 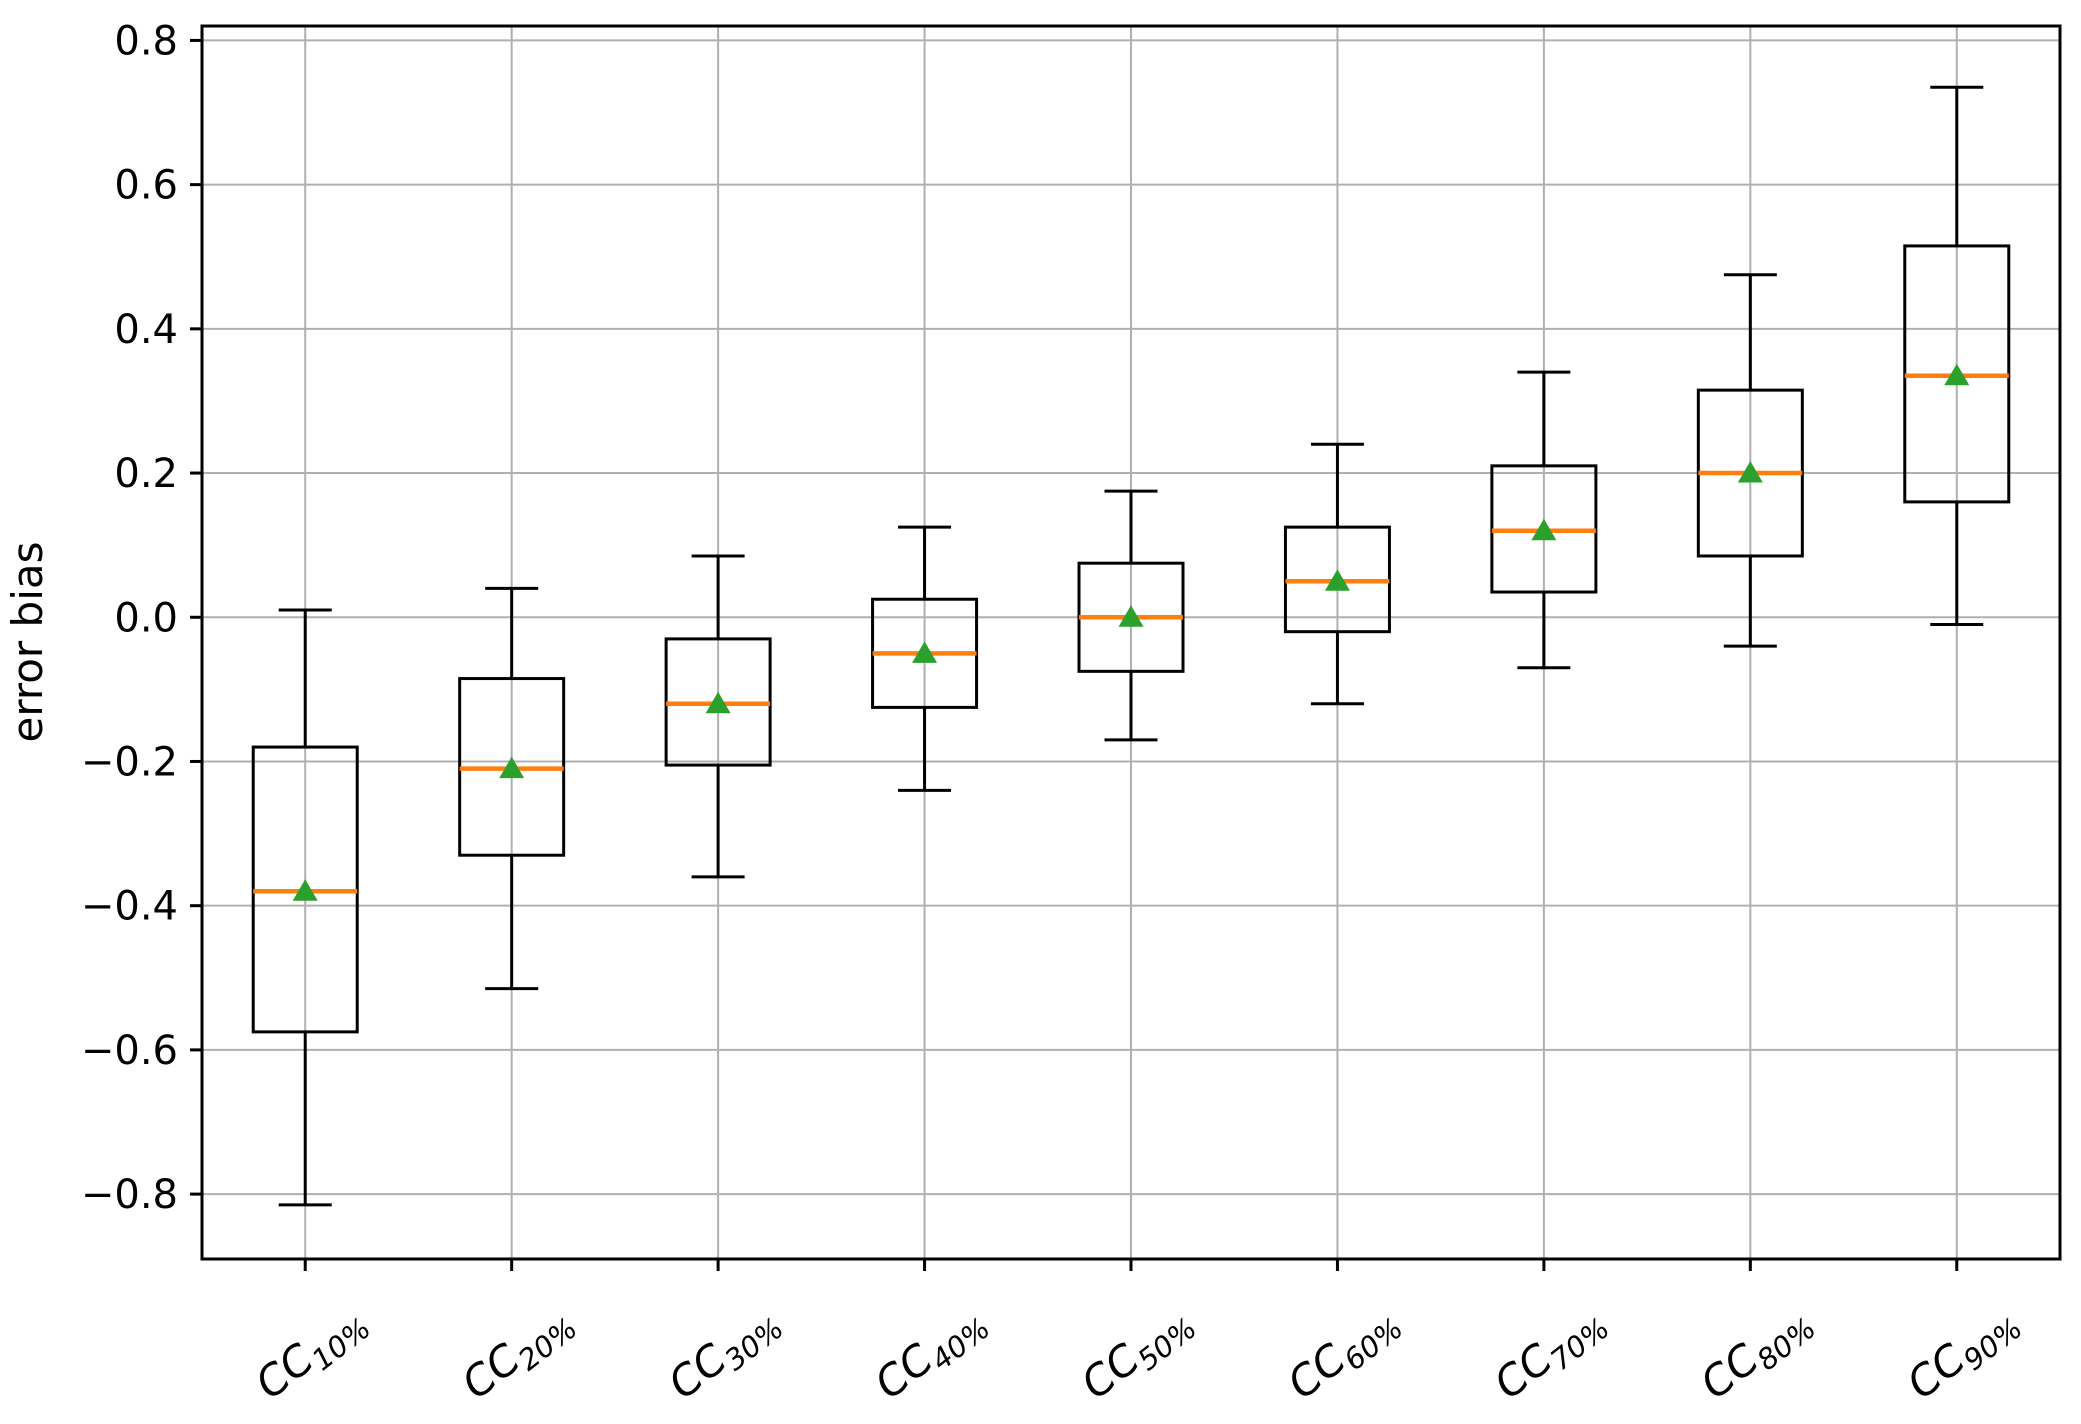 I want to click on y-tick-label: −0.4, so click(x=129, y=907).